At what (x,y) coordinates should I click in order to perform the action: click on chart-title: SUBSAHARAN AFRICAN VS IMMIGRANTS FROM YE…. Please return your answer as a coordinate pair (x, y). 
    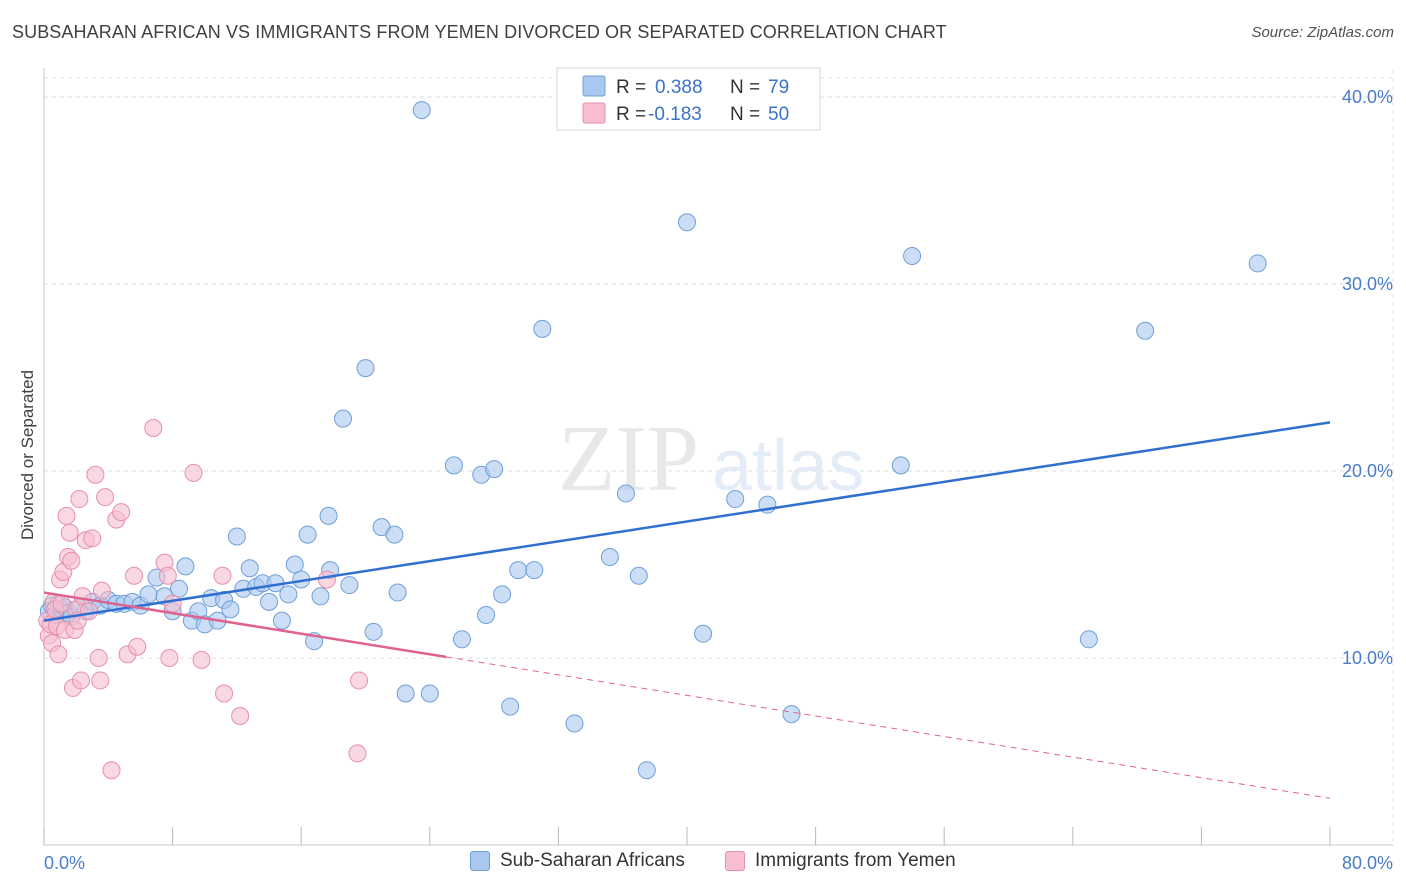
    Looking at the image, I should click on (479, 32).